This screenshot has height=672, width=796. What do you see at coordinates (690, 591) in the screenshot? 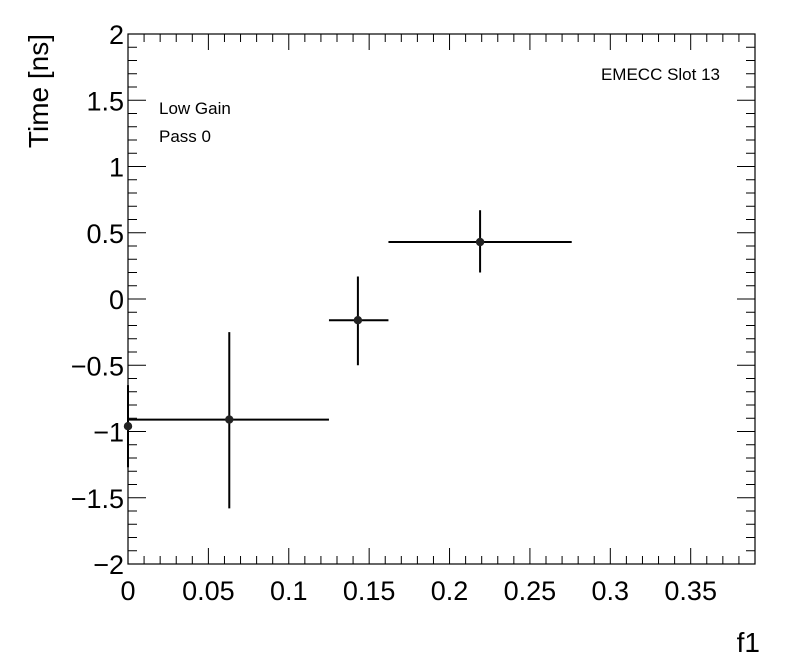
I see `x-tick-label: 0.35` at bounding box center [690, 591].